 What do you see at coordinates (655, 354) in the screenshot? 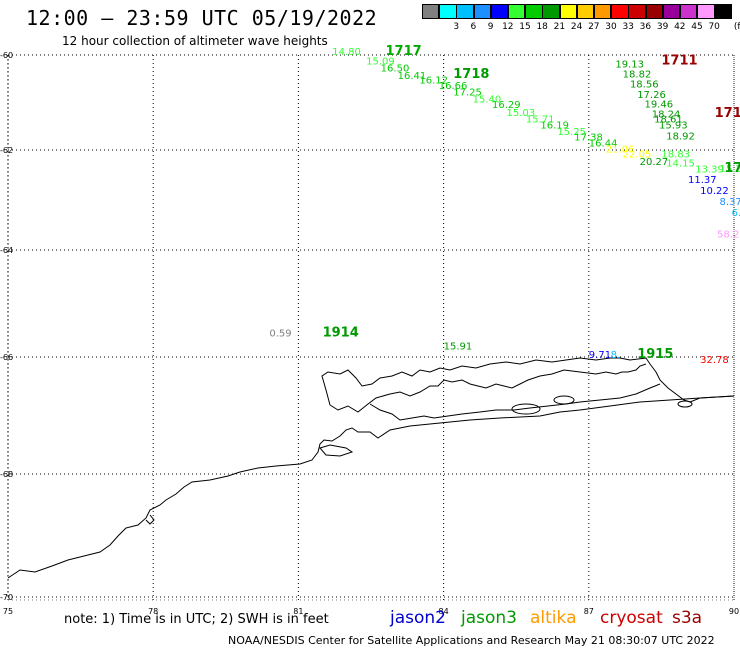
I see `track-time-label: 1915` at bounding box center [655, 354].